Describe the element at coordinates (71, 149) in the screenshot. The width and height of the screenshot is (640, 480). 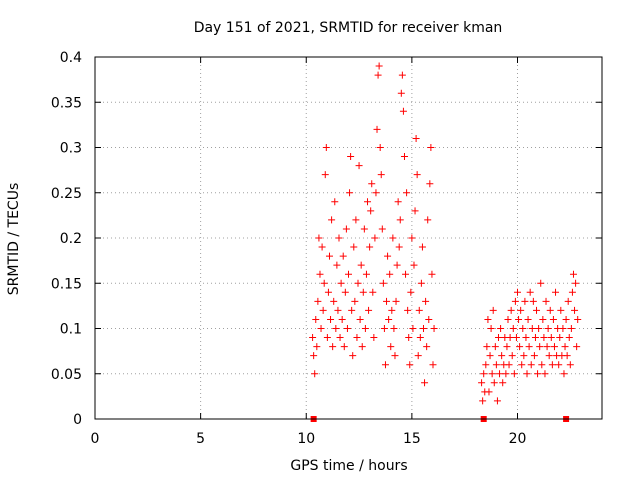
I see `y-tick-label: 0.3` at that location.